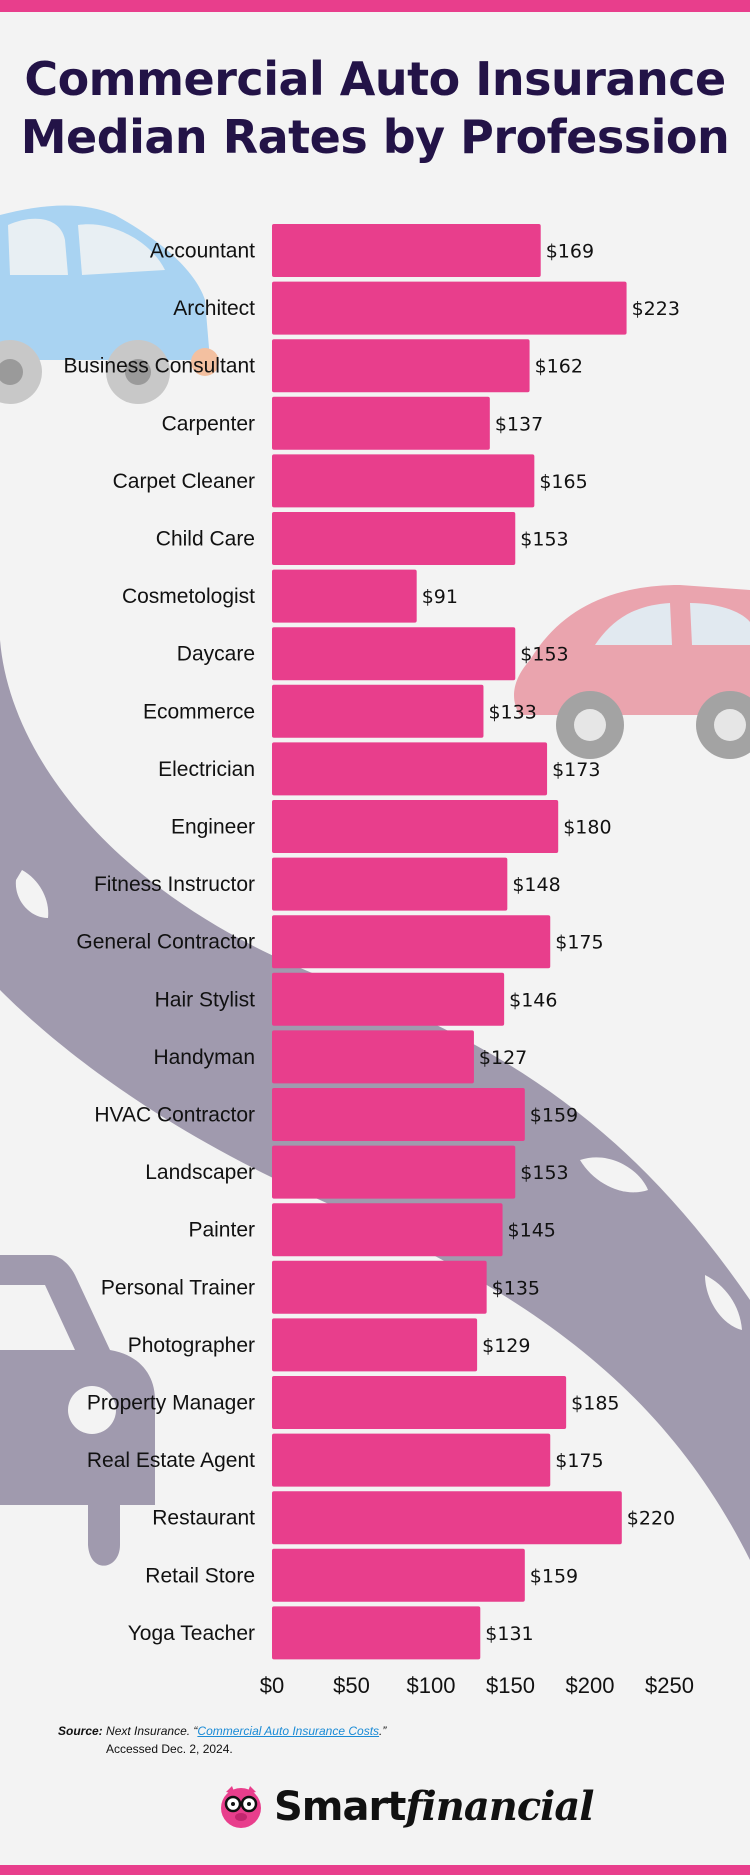  I want to click on category-label: General Contractor, so click(165, 942).